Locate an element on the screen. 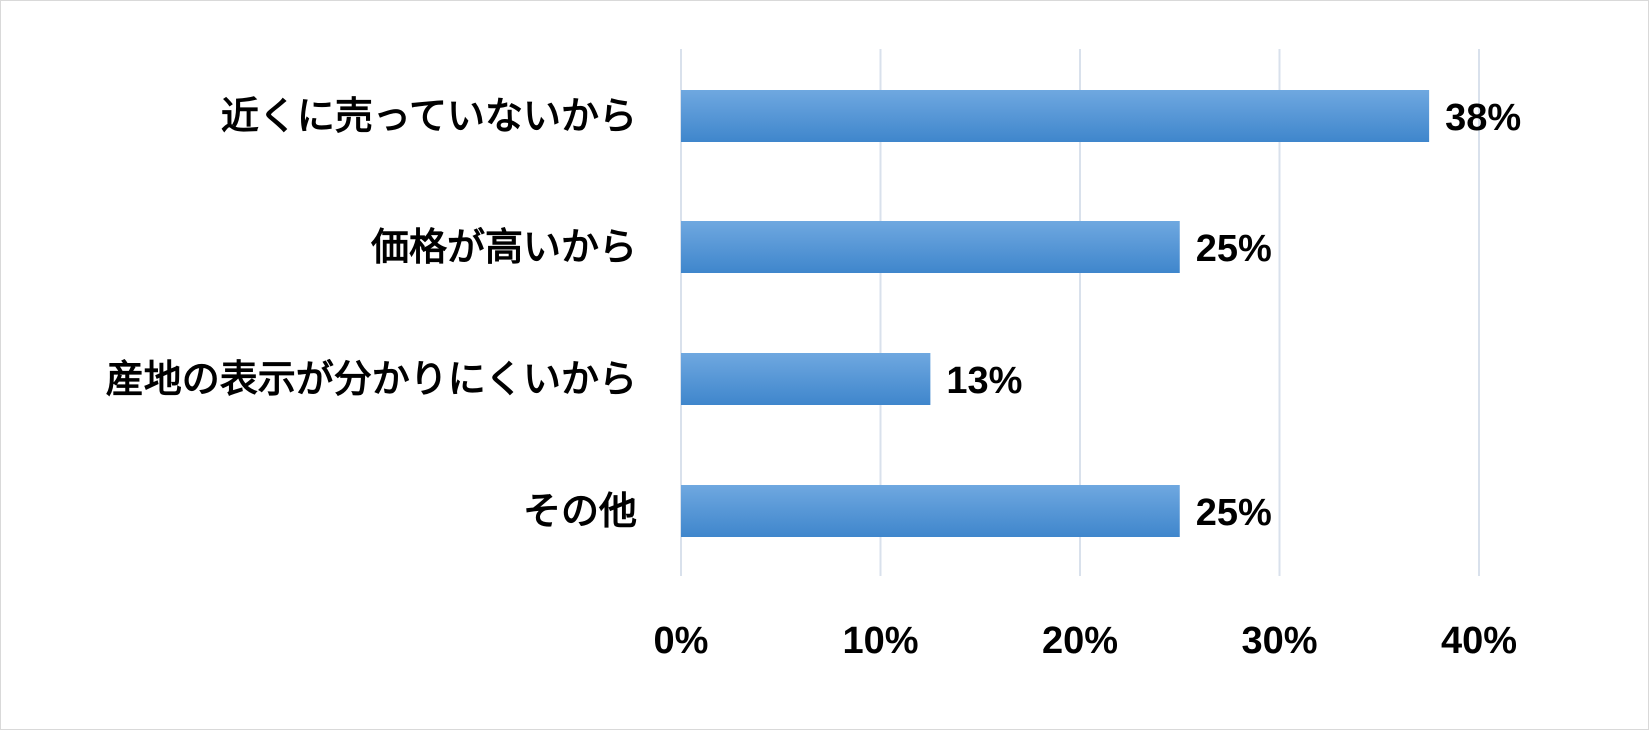  x-tick-label: 40% is located at coordinates (1479, 641).